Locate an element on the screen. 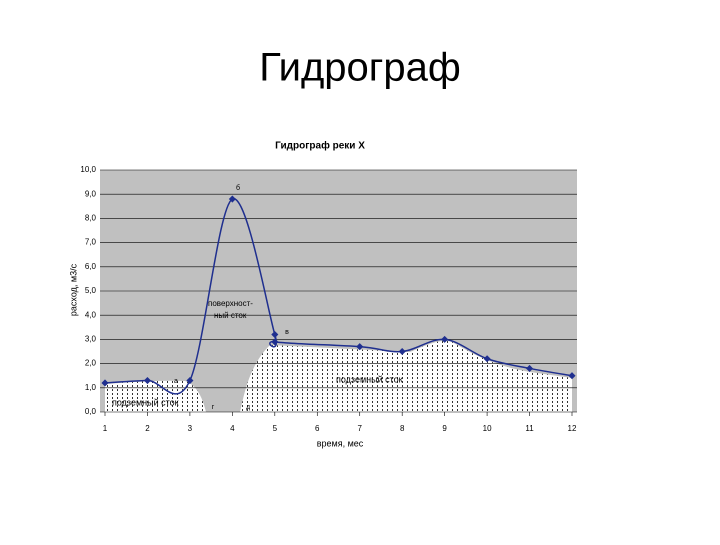  y-tick-label: 8,0 is located at coordinates (91, 218).